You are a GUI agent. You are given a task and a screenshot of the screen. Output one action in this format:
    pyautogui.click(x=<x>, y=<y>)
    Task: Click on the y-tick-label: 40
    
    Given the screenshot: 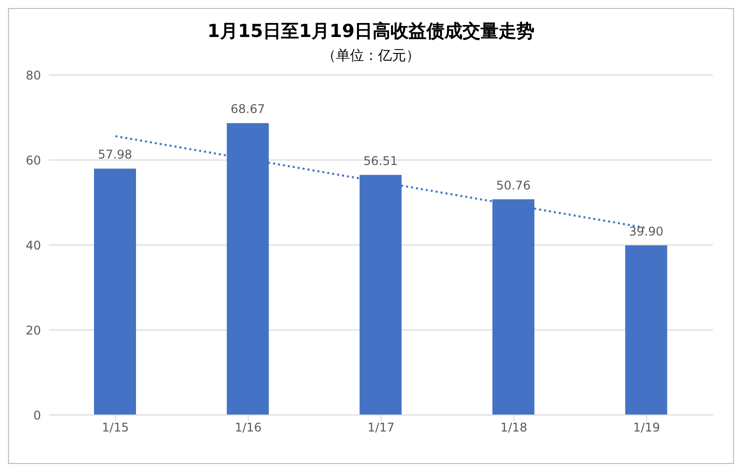 What is the action you would take?
    pyautogui.click(x=33, y=245)
    